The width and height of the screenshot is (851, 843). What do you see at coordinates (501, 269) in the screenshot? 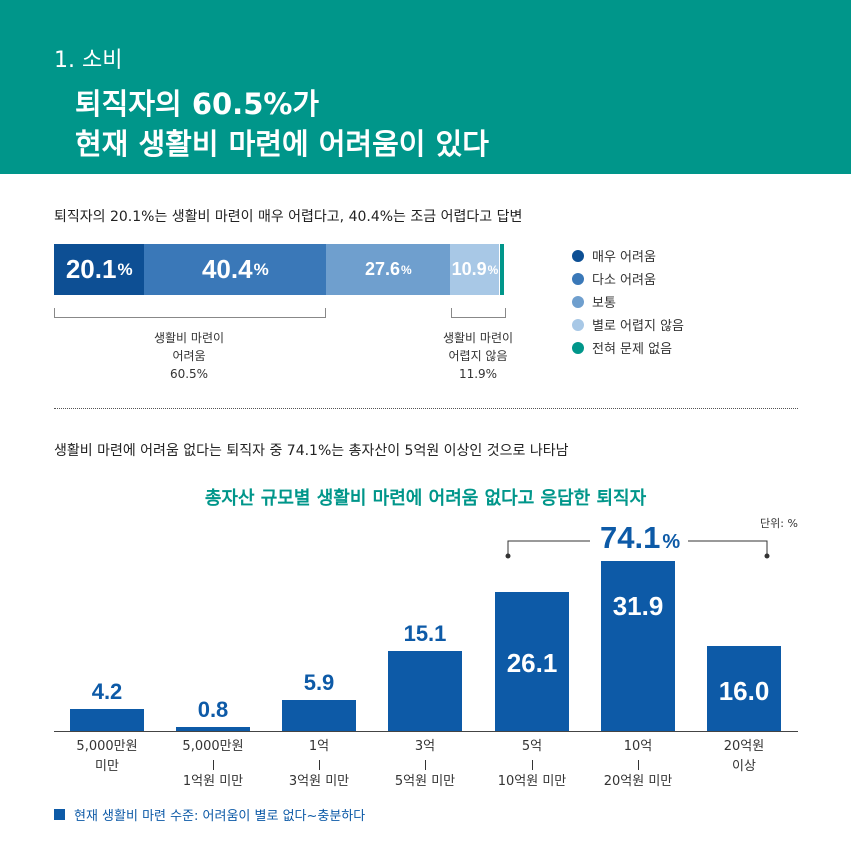
I see `stack-segment` at bounding box center [501, 269].